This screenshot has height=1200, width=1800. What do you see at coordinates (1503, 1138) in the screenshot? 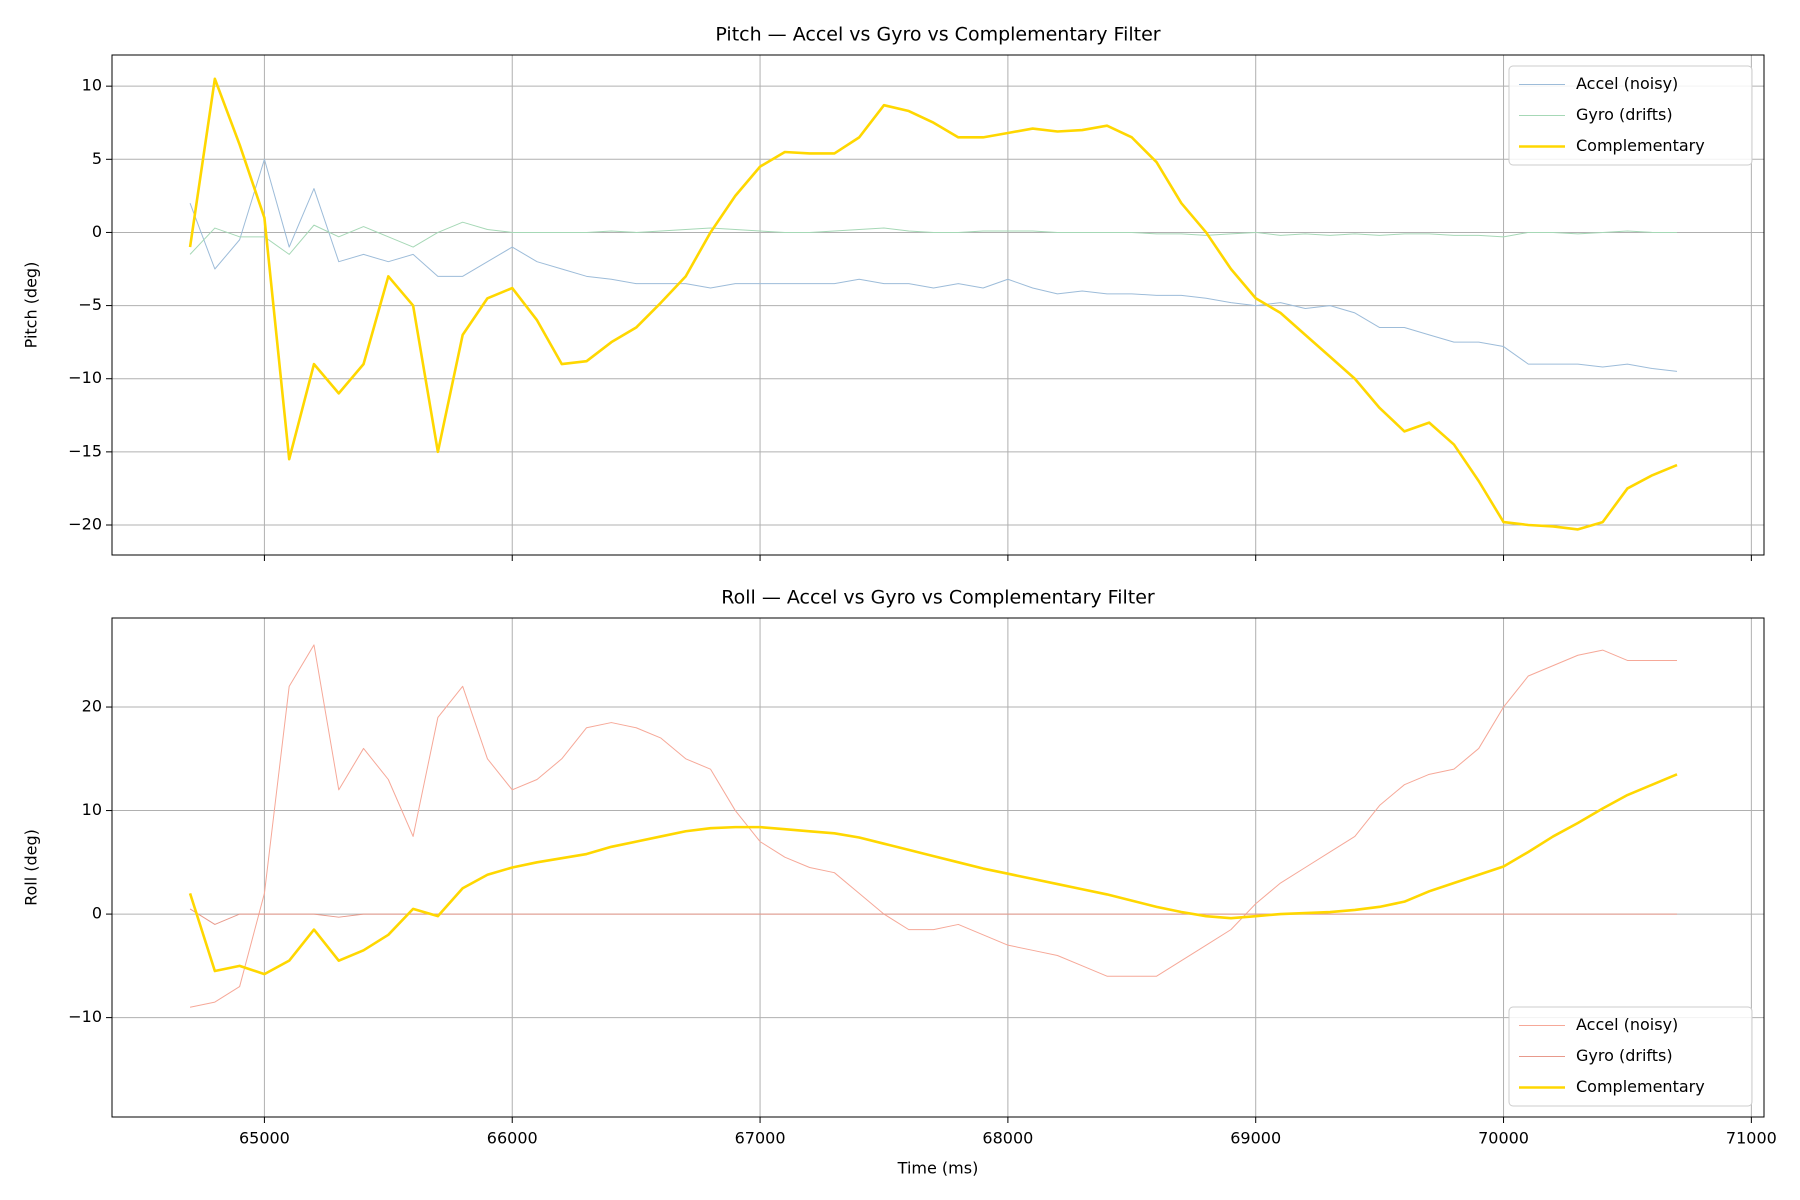
I see `x-tick-label: 70000` at bounding box center [1503, 1138].